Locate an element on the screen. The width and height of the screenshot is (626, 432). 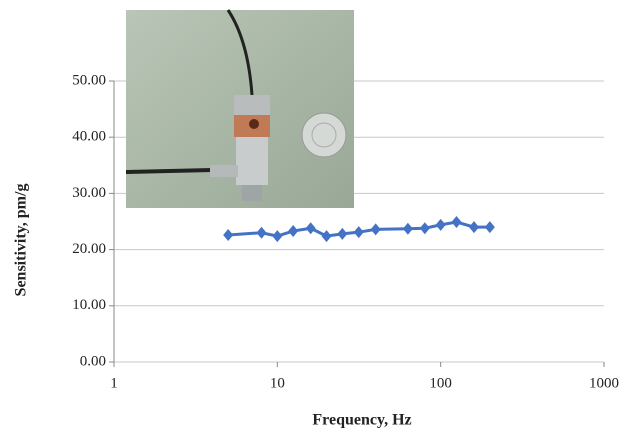
y-axis-label: Sensitivity, pm/g is located at coordinates (21, 240).